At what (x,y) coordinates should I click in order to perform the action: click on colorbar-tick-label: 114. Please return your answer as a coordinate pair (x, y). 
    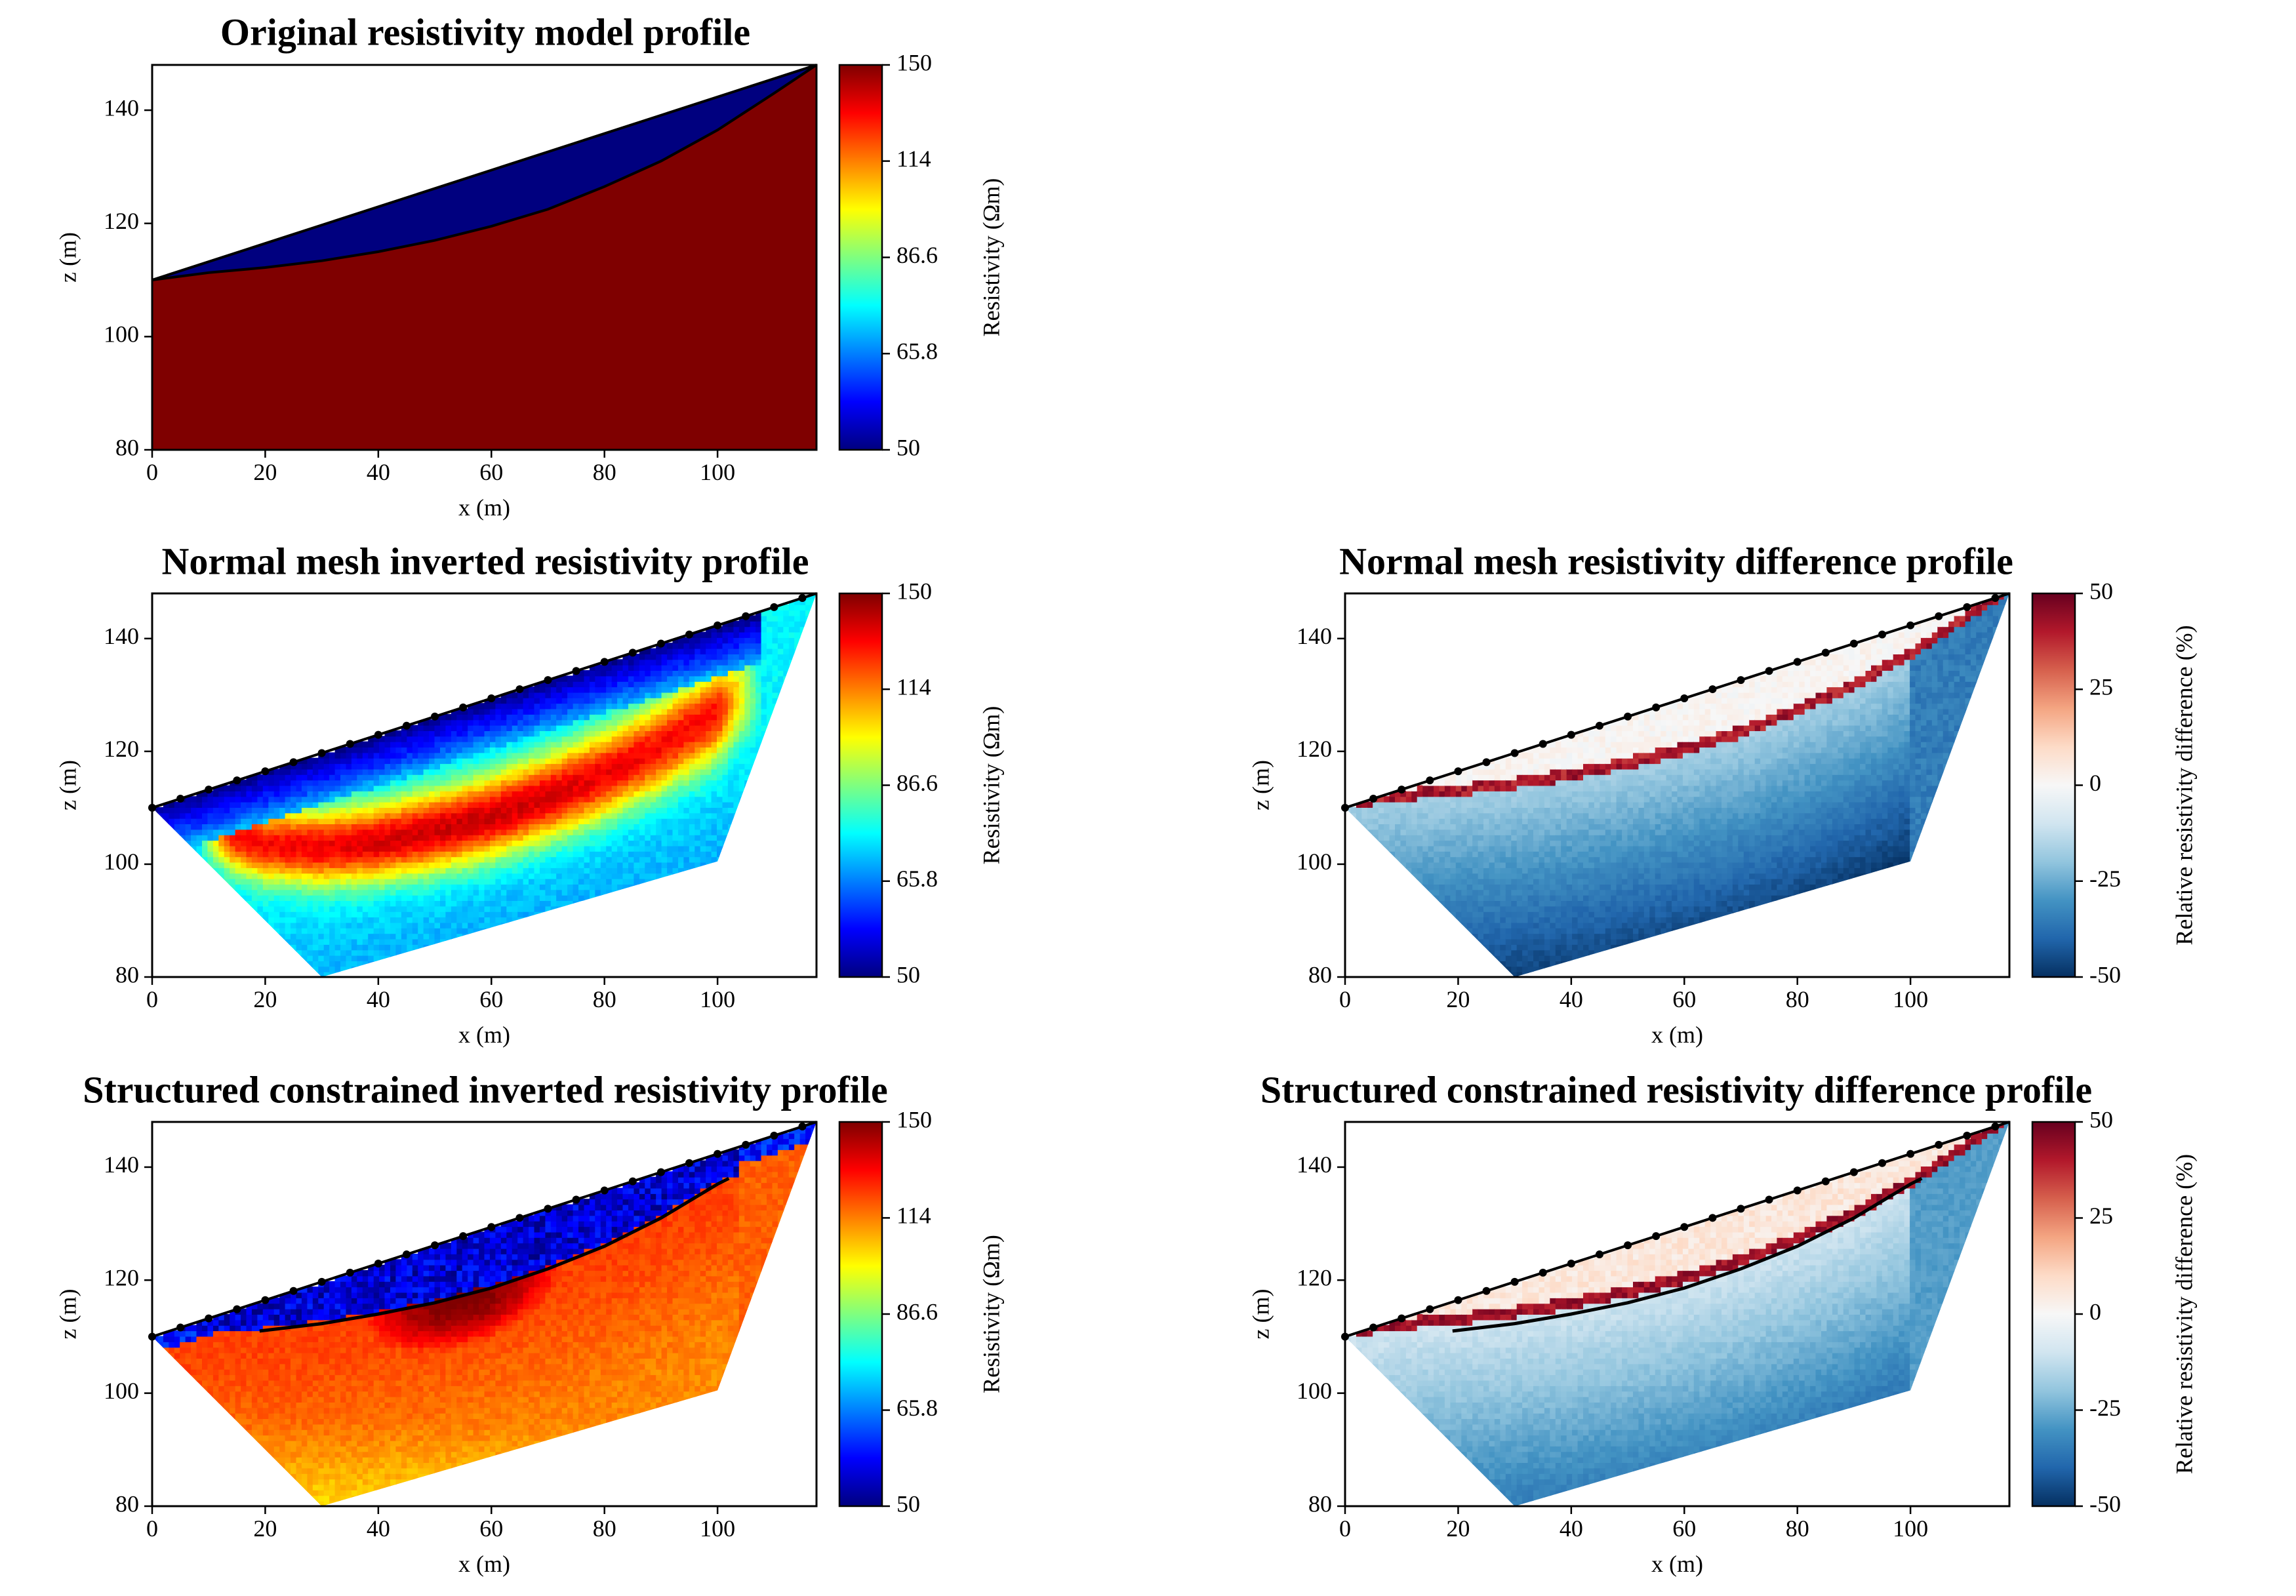
    Looking at the image, I should click on (914, 686).